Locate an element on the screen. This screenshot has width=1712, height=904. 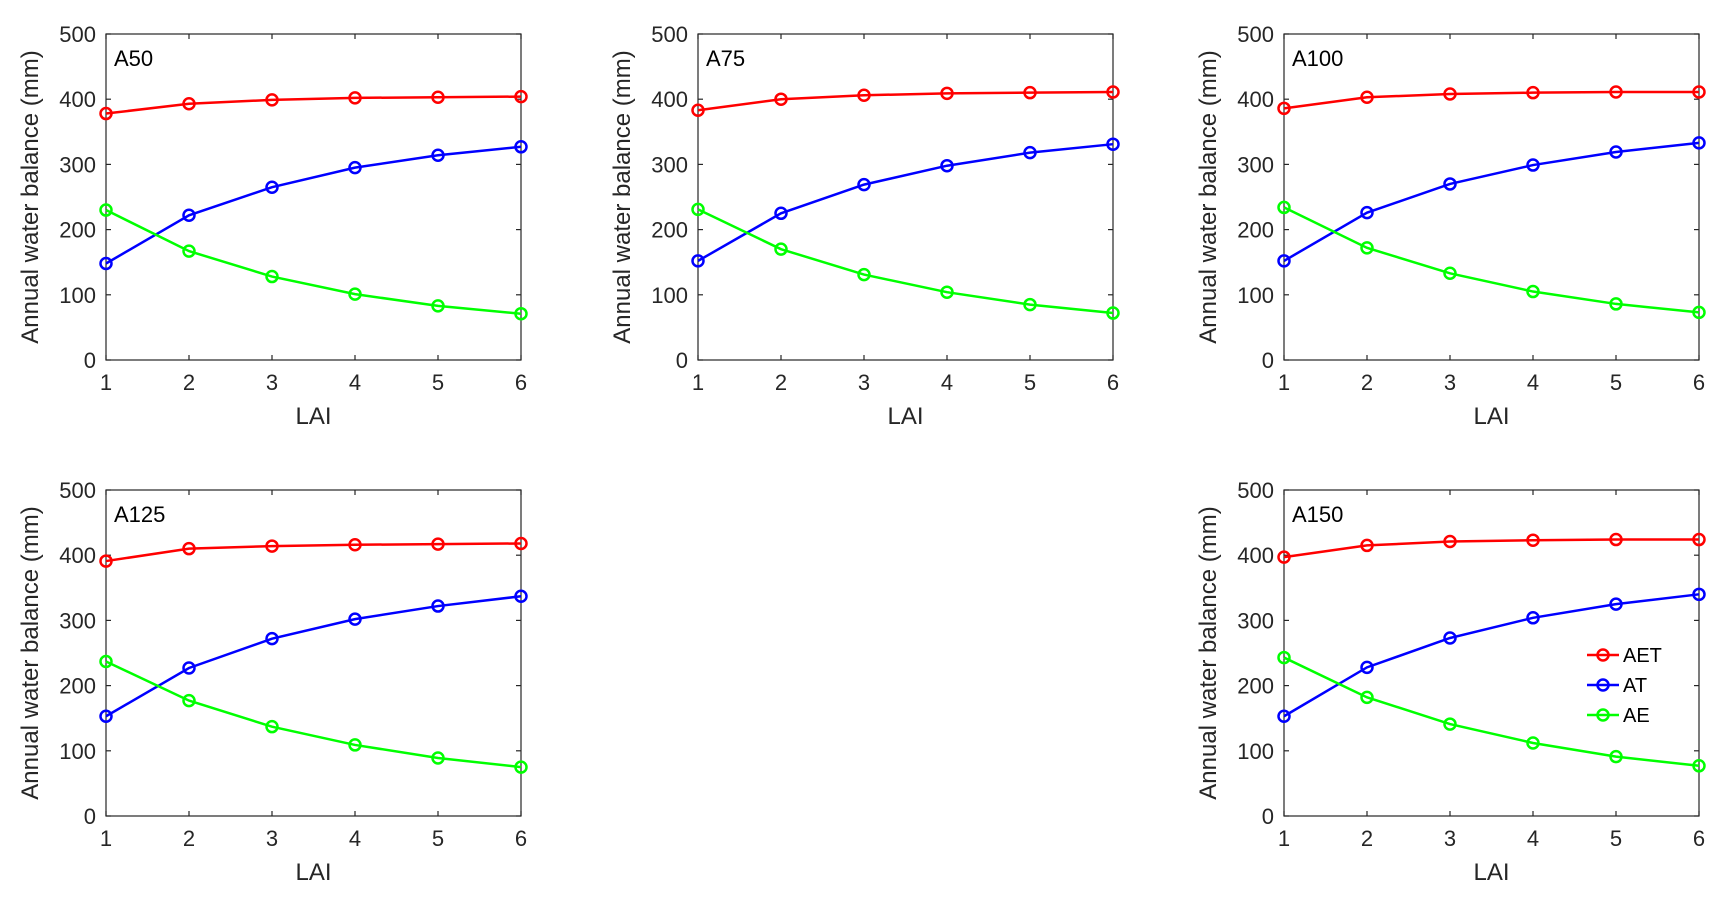
y-tick-label: 400 is located at coordinates (669, 99).